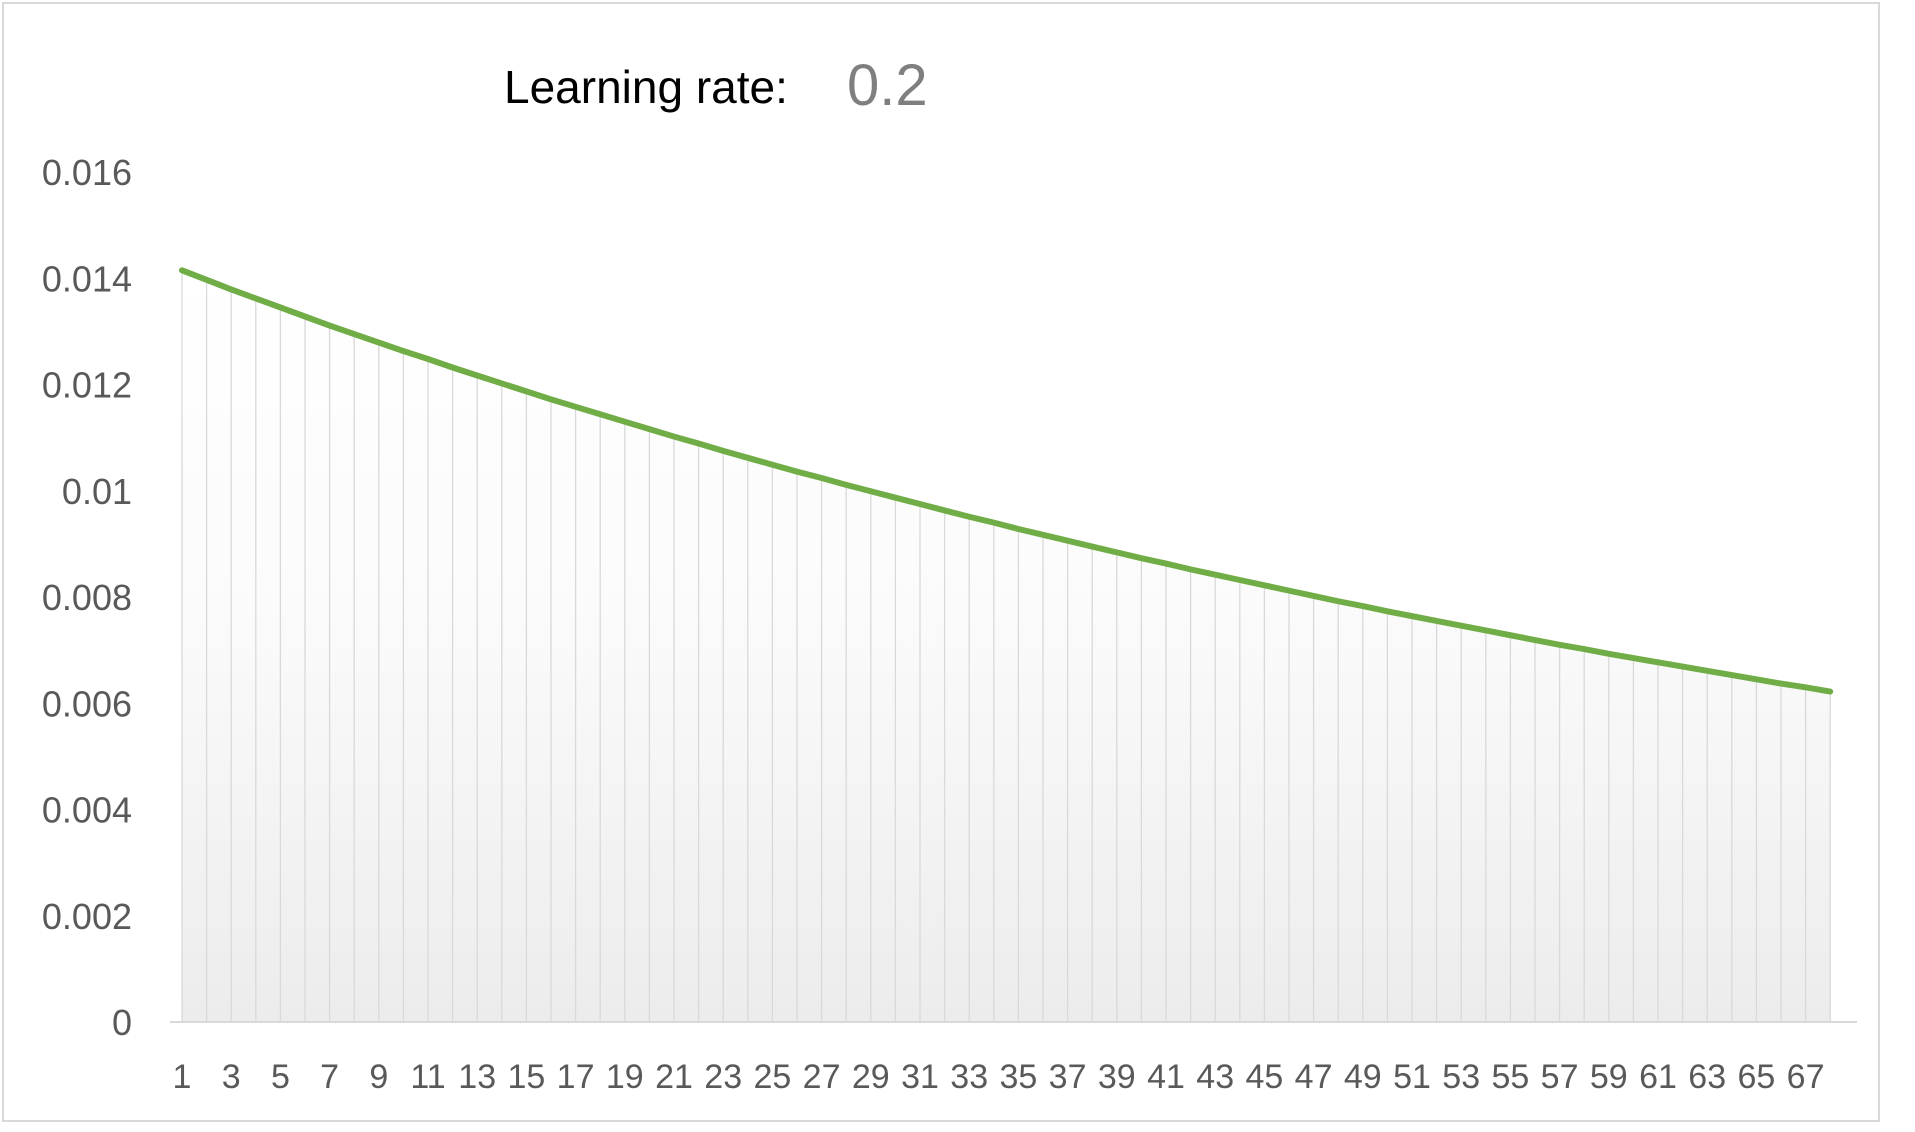  Describe the element at coordinates (87, 172) in the screenshot. I see `y-tick-label: 0.016` at that location.